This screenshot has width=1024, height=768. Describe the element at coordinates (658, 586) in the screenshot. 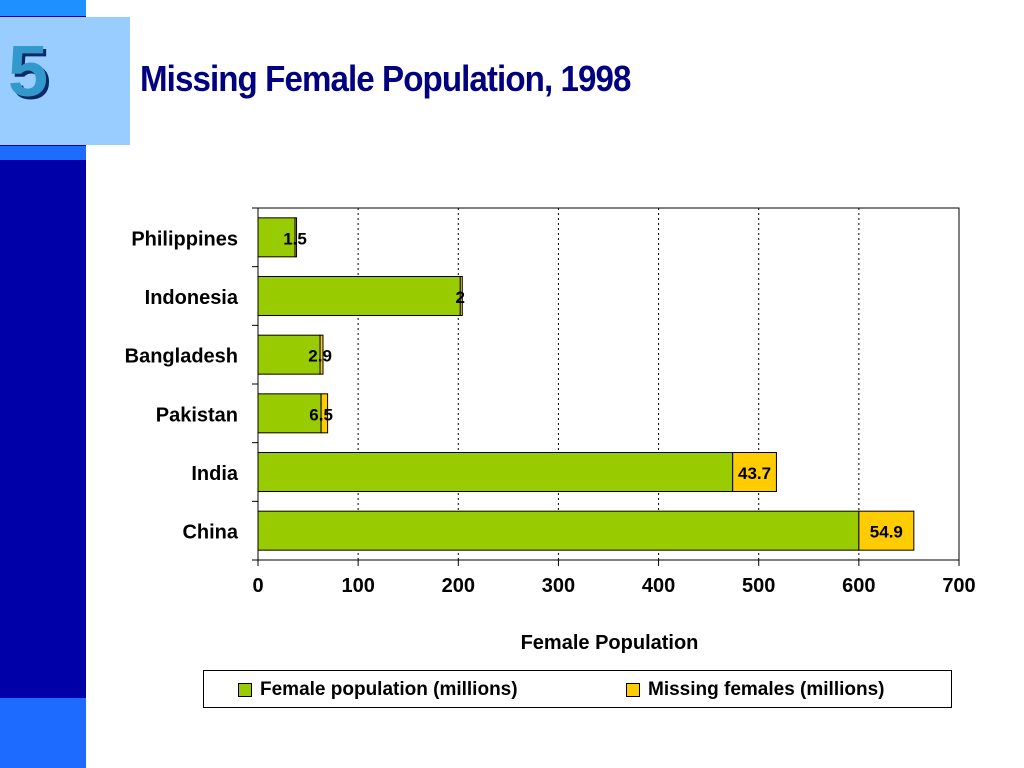

I see `x-tick-label: 400` at that location.